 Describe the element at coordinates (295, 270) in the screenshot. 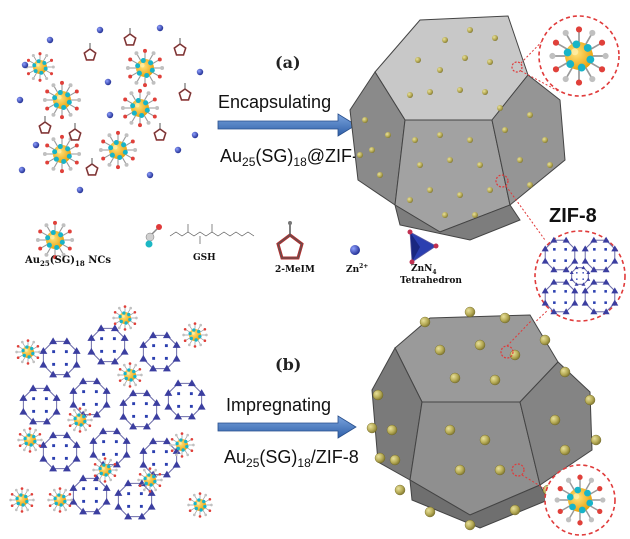

I see `legend-meim-label: 2-MeIM` at that location.